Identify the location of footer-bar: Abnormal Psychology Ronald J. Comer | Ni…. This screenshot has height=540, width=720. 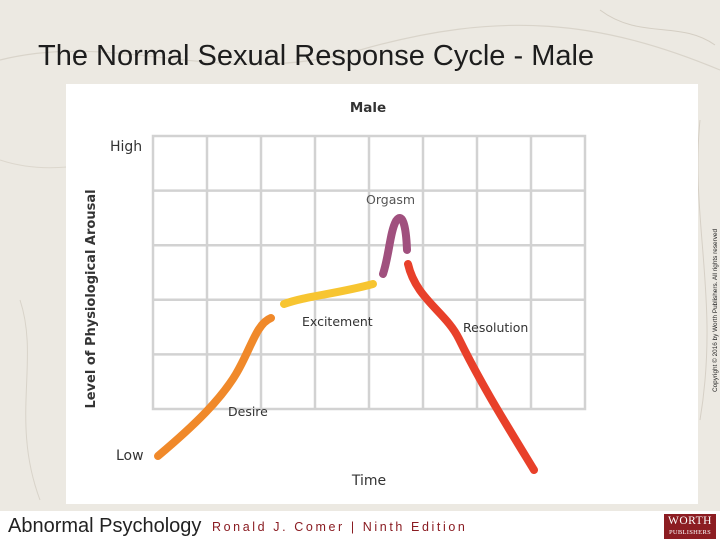
(360, 525).